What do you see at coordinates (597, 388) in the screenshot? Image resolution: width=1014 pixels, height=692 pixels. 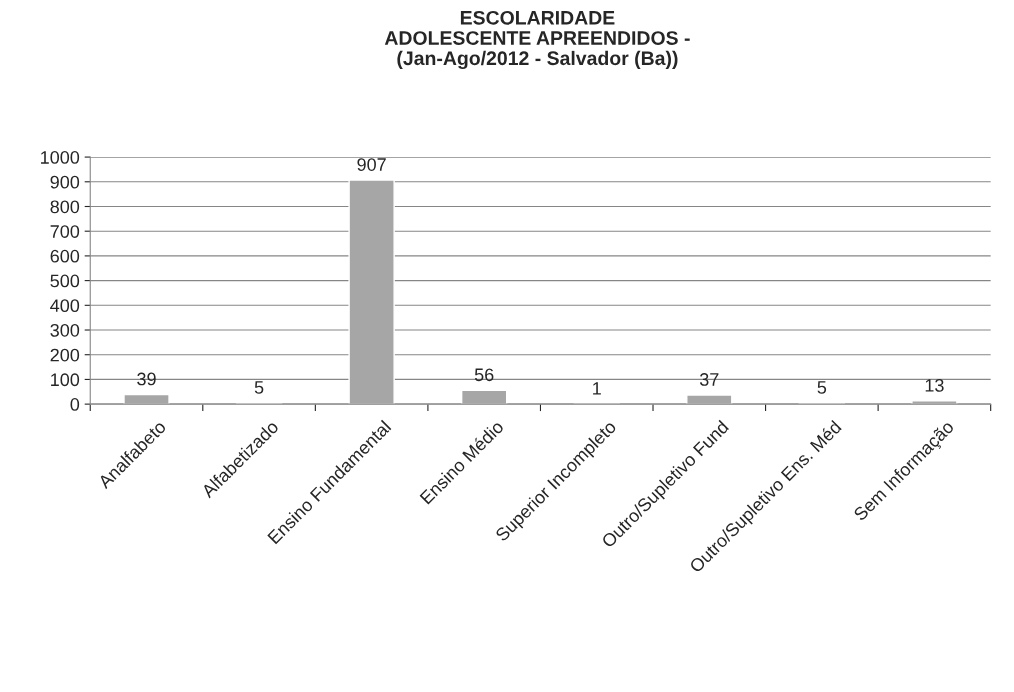 I see `data-label: 1` at bounding box center [597, 388].